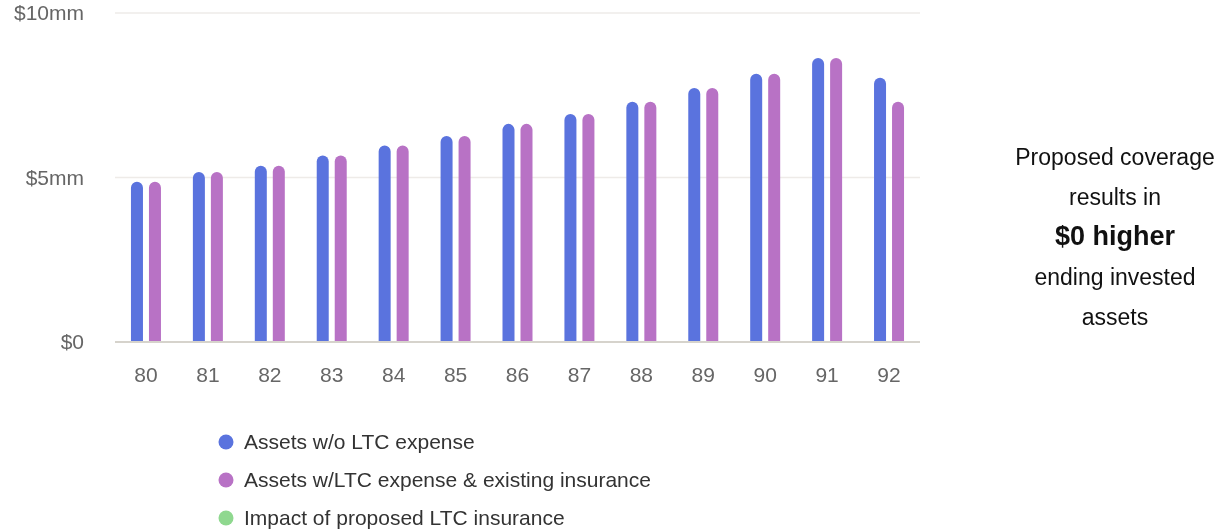 The image size is (1231, 531). What do you see at coordinates (517, 374) in the screenshot?
I see `x-tick-label: 86` at bounding box center [517, 374].